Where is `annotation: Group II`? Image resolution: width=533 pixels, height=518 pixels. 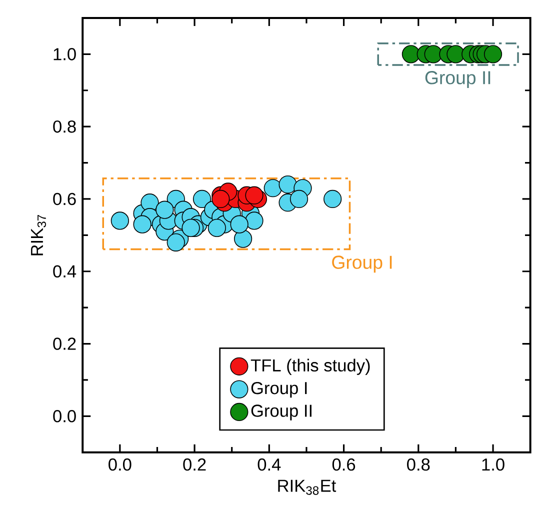
annotation: Group II is located at coordinates (457, 79).